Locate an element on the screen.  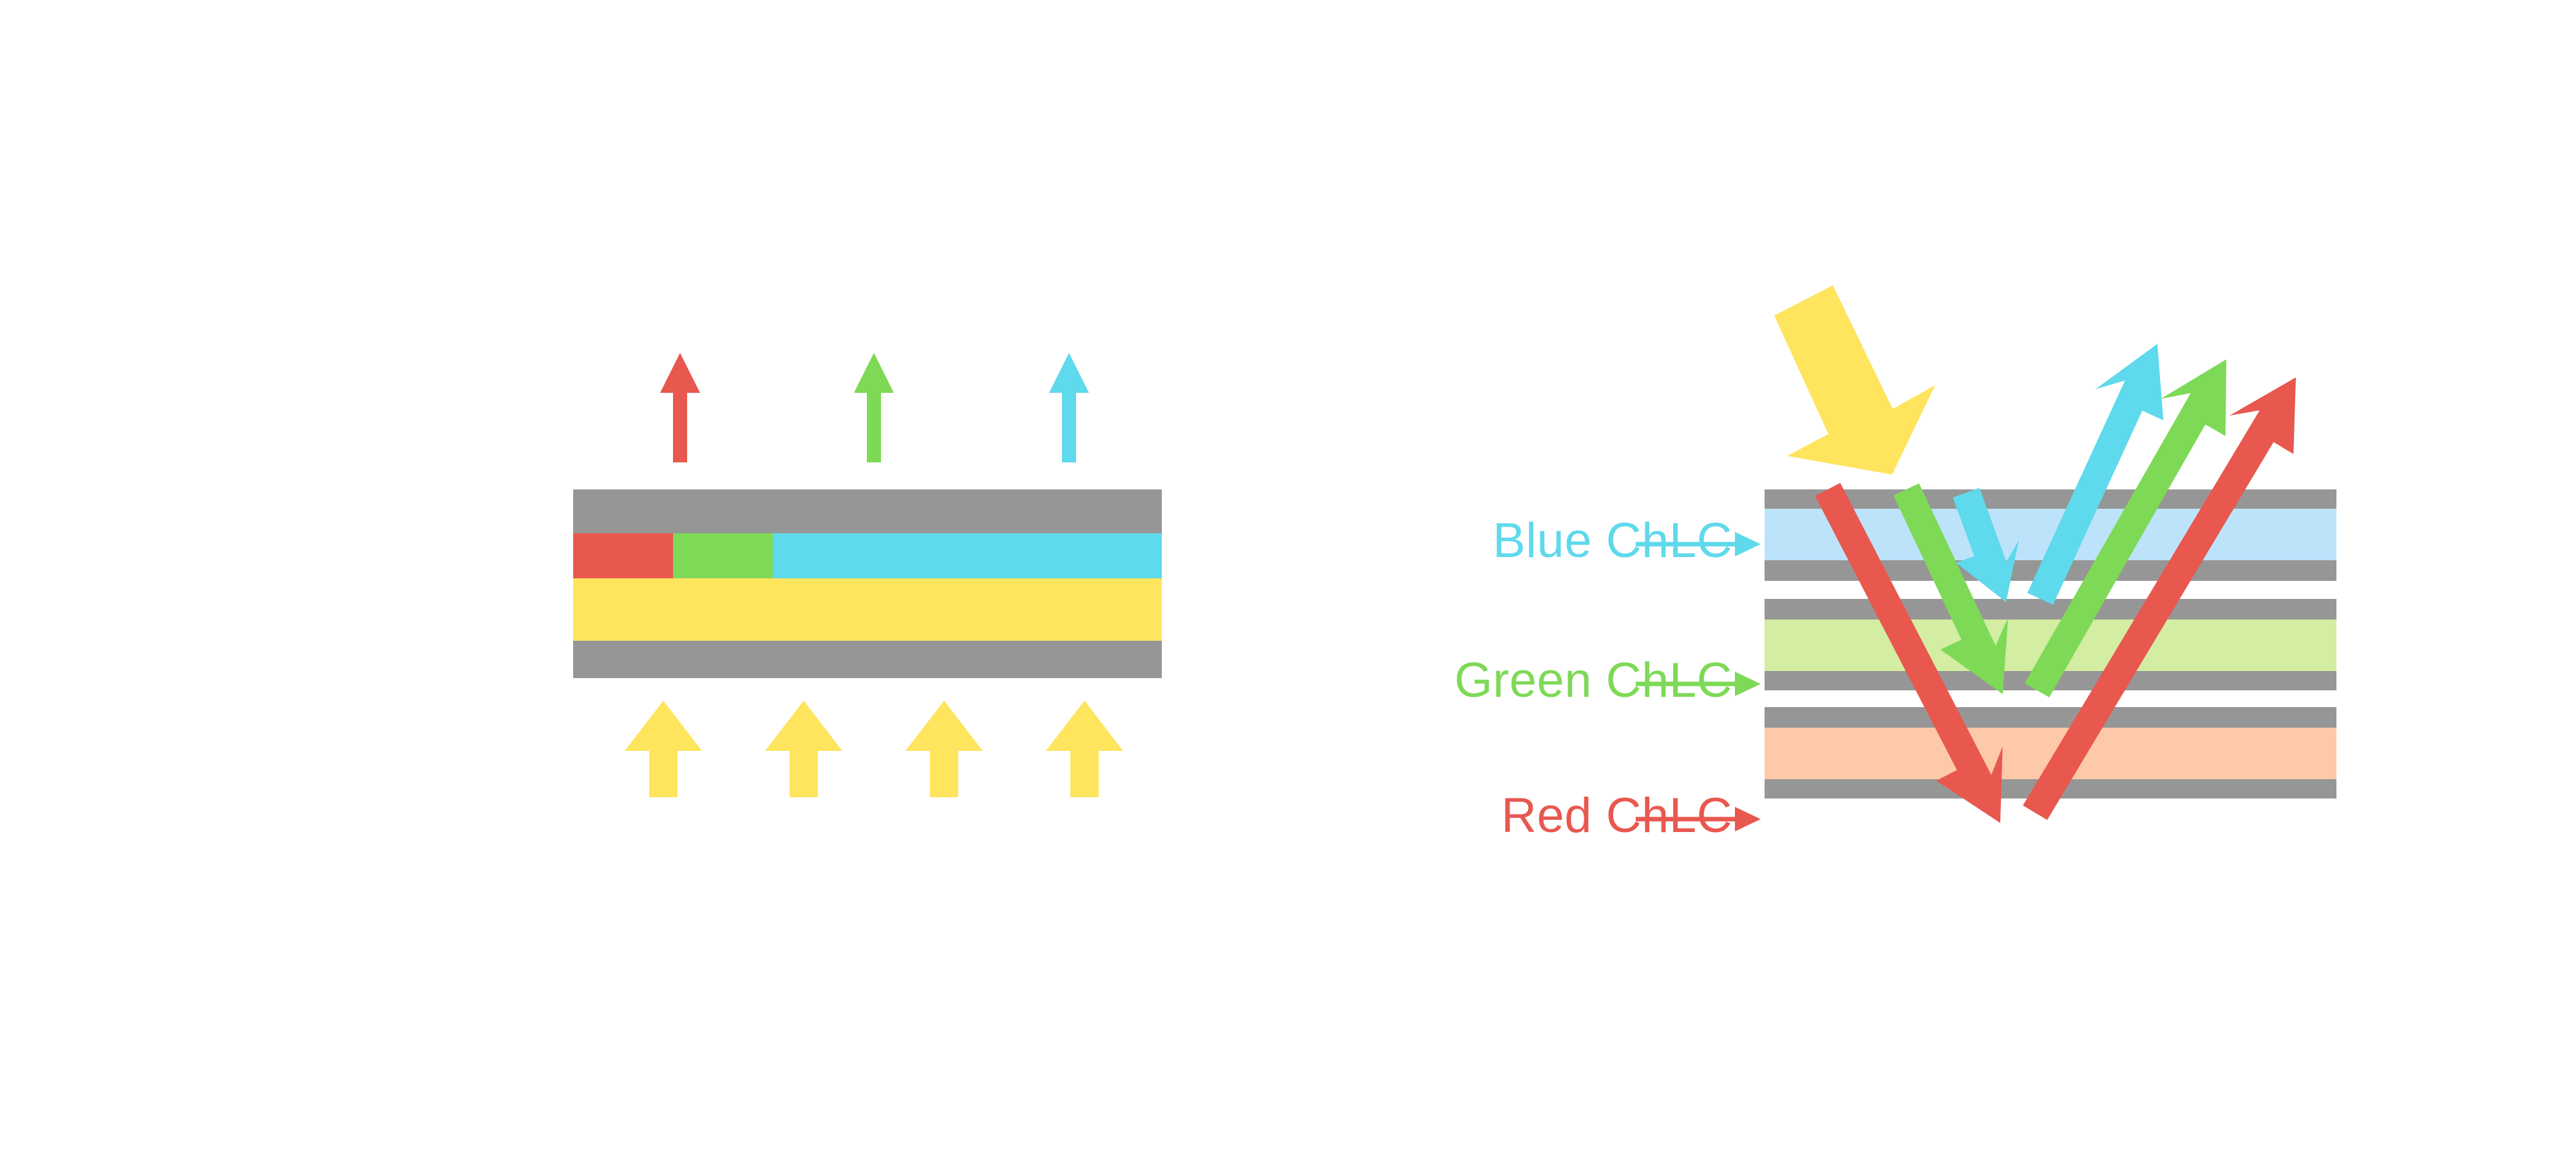
red-chlc-cell-label-arrow-head is located at coordinates (1748, 819).